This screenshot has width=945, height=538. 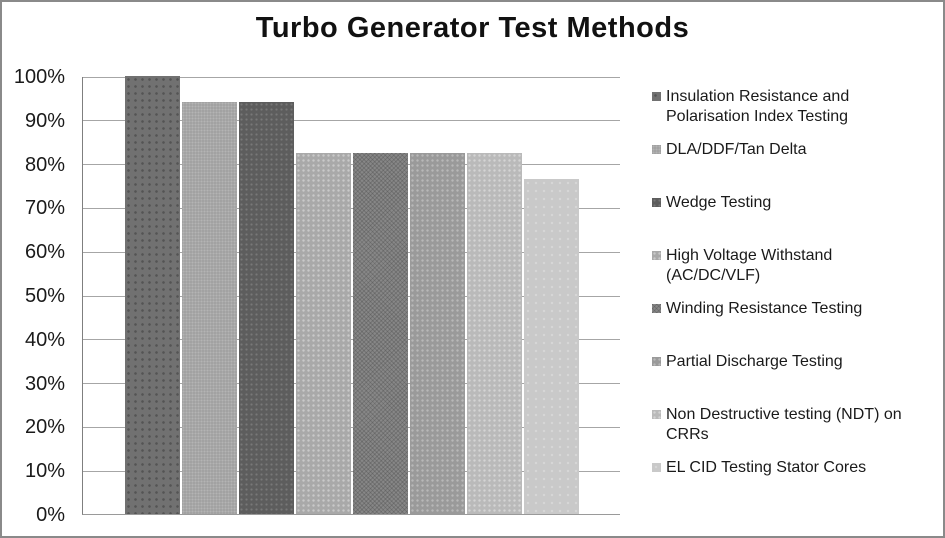 I want to click on legend-item: Non Destructive testing (NDT) on CRRs, so click(x=783, y=431).